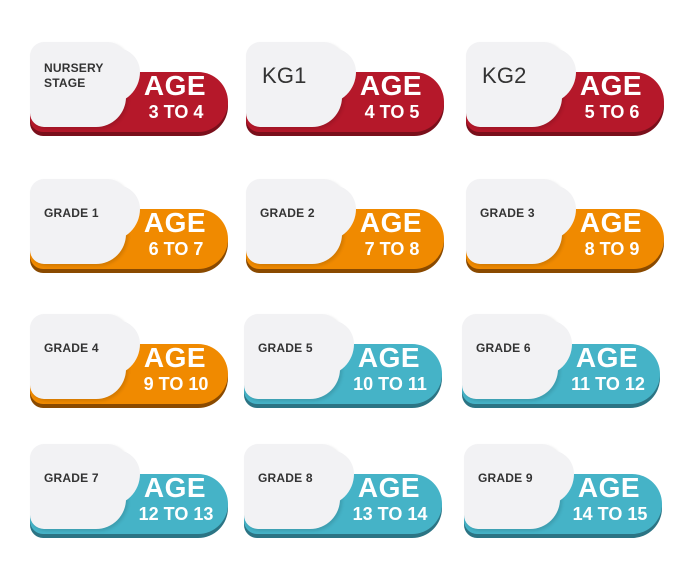 The image size is (694, 576). What do you see at coordinates (74, 75) in the screenshot?
I see `grade-label: NURSERY STAGE` at bounding box center [74, 75].